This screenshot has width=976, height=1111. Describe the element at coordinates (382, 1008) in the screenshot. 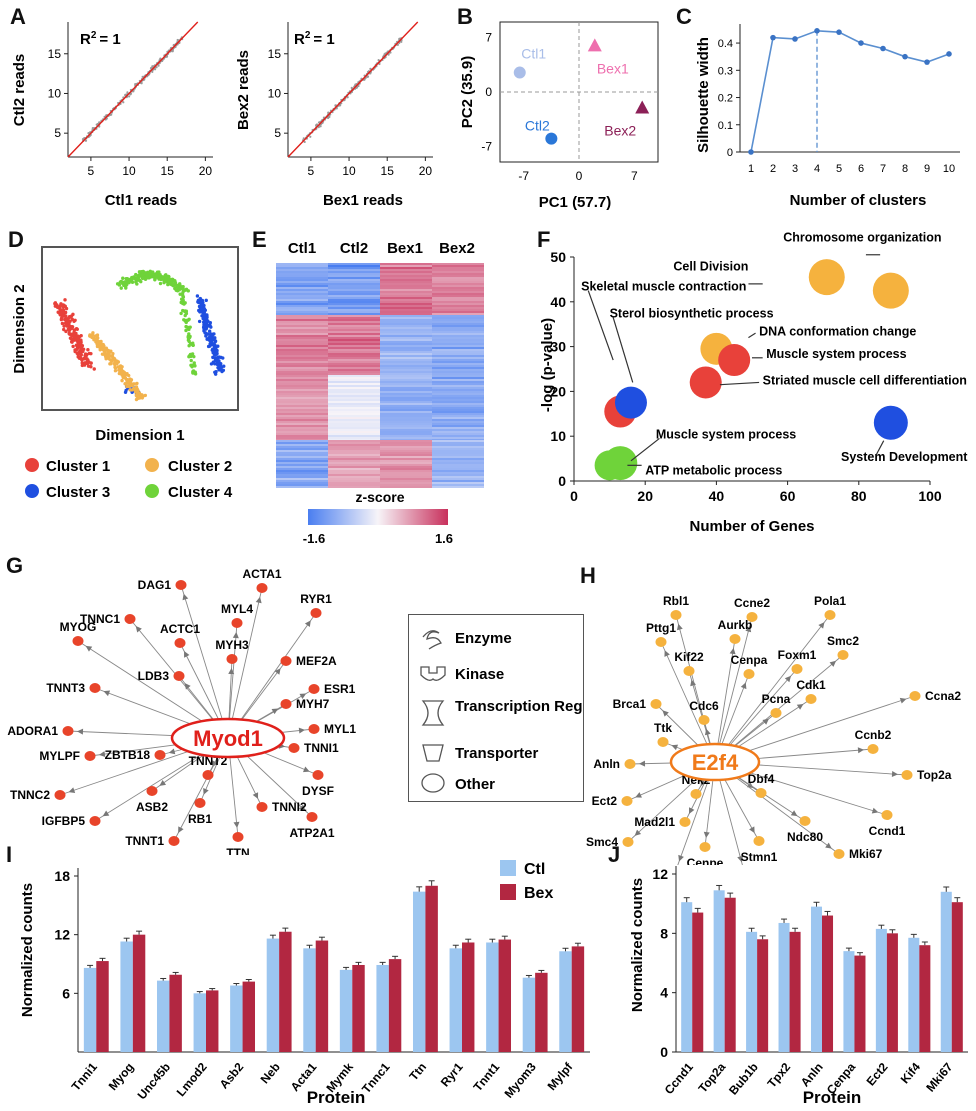

I see `bar-ctl-tnnc1` at that location.